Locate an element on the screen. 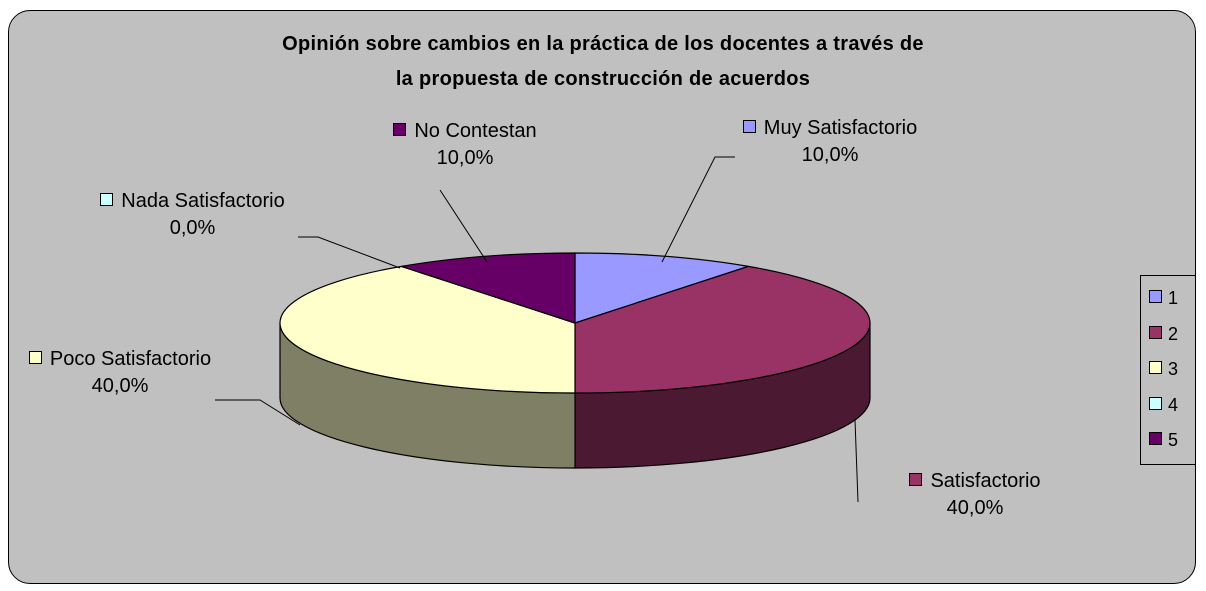 Image resolution: width=1206 pixels, height=591 pixels. data-label: Poco Satisfactorio 40,0% is located at coordinates (120, 373).